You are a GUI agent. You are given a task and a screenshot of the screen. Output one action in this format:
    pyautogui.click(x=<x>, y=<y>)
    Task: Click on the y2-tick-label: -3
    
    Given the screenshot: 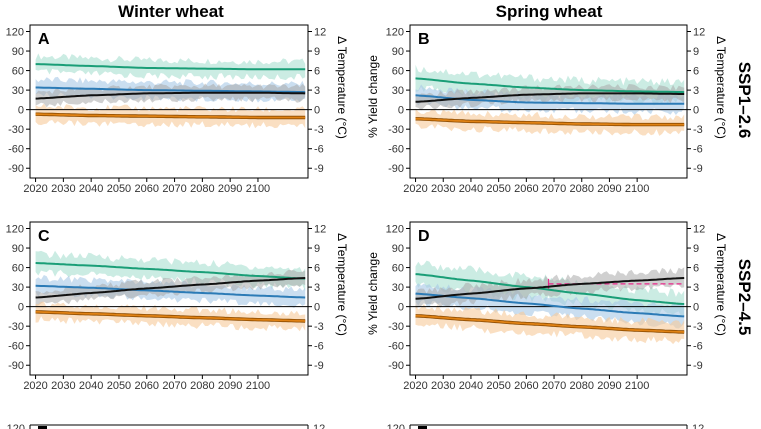 What is the action you would take?
    pyautogui.click(x=698, y=327)
    